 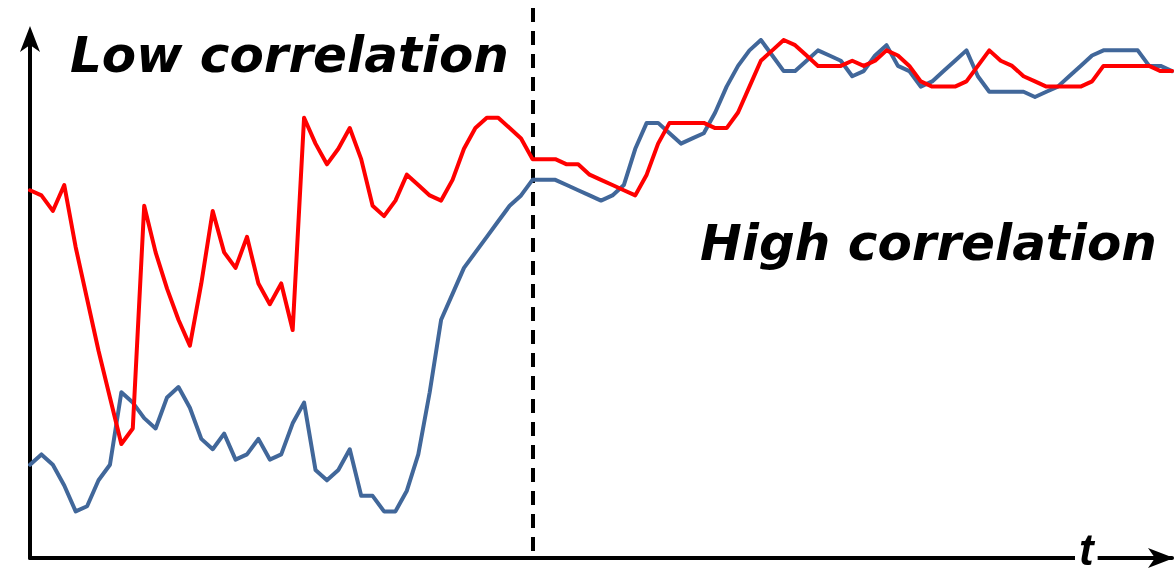 What do you see at coordinates (928, 243) in the screenshot?
I see `annotation: High correlation` at bounding box center [928, 243].